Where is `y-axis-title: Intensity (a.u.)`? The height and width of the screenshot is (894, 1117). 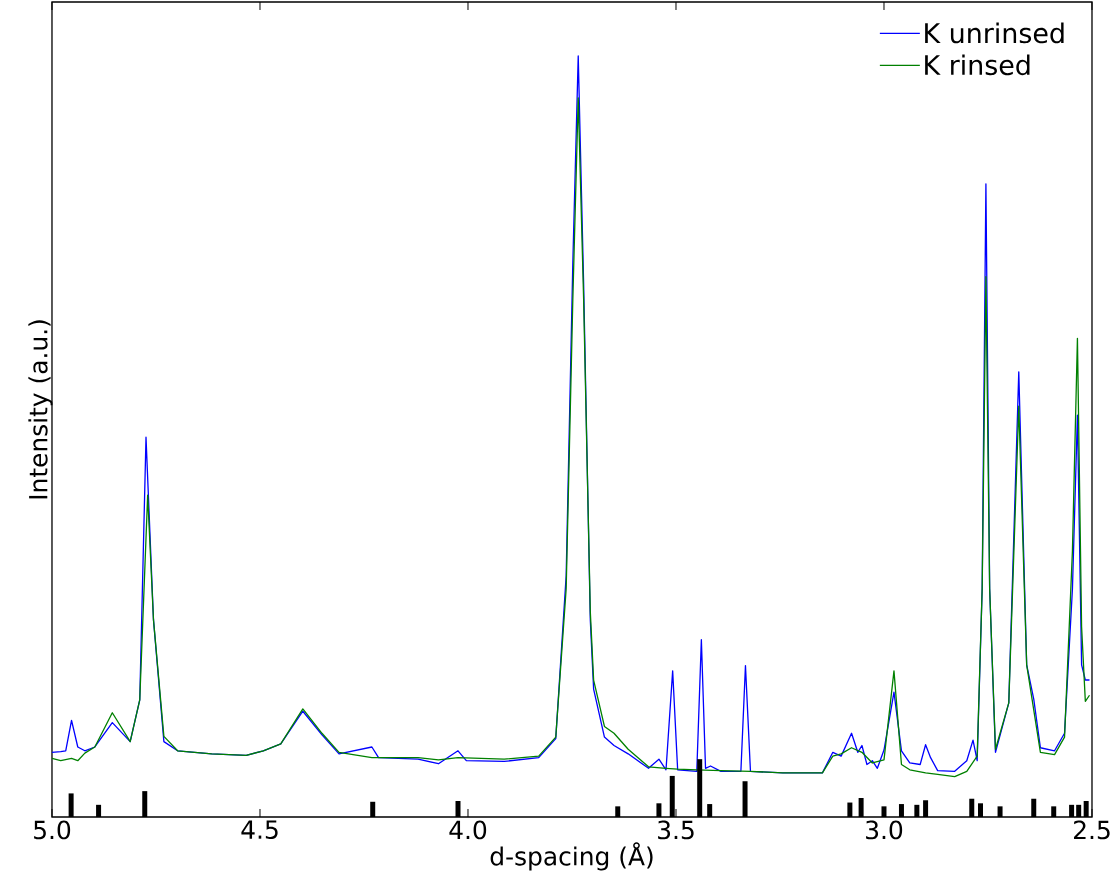
y-axis-title: Intensity (a.u.) is located at coordinates (40, 409).